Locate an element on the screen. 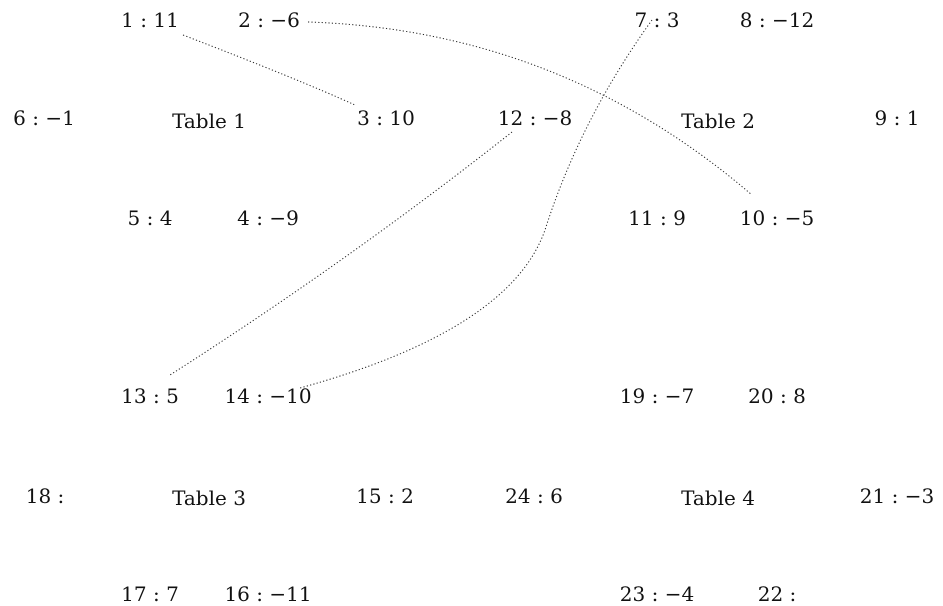 This screenshot has width=943, height=606. table-1-title: Table 1 is located at coordinates (209, 121).